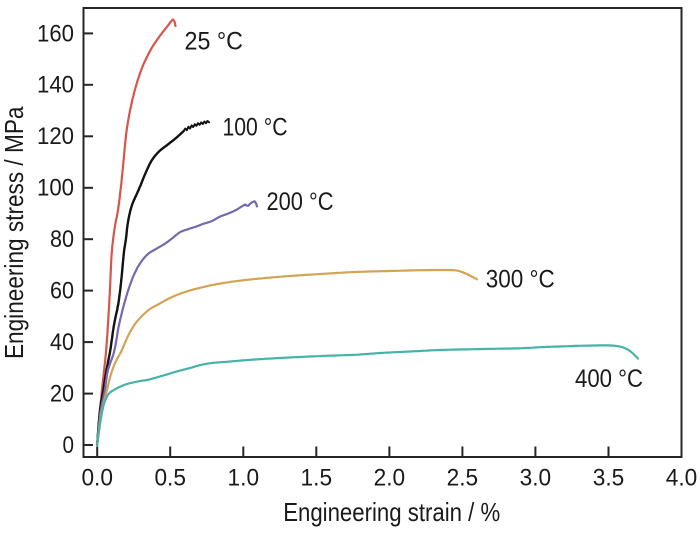 This screenshot has width=700, height=536. Describe the element at coordinates (390, 477) in the screenshot. I see `svg-text: 2.0` at that location.